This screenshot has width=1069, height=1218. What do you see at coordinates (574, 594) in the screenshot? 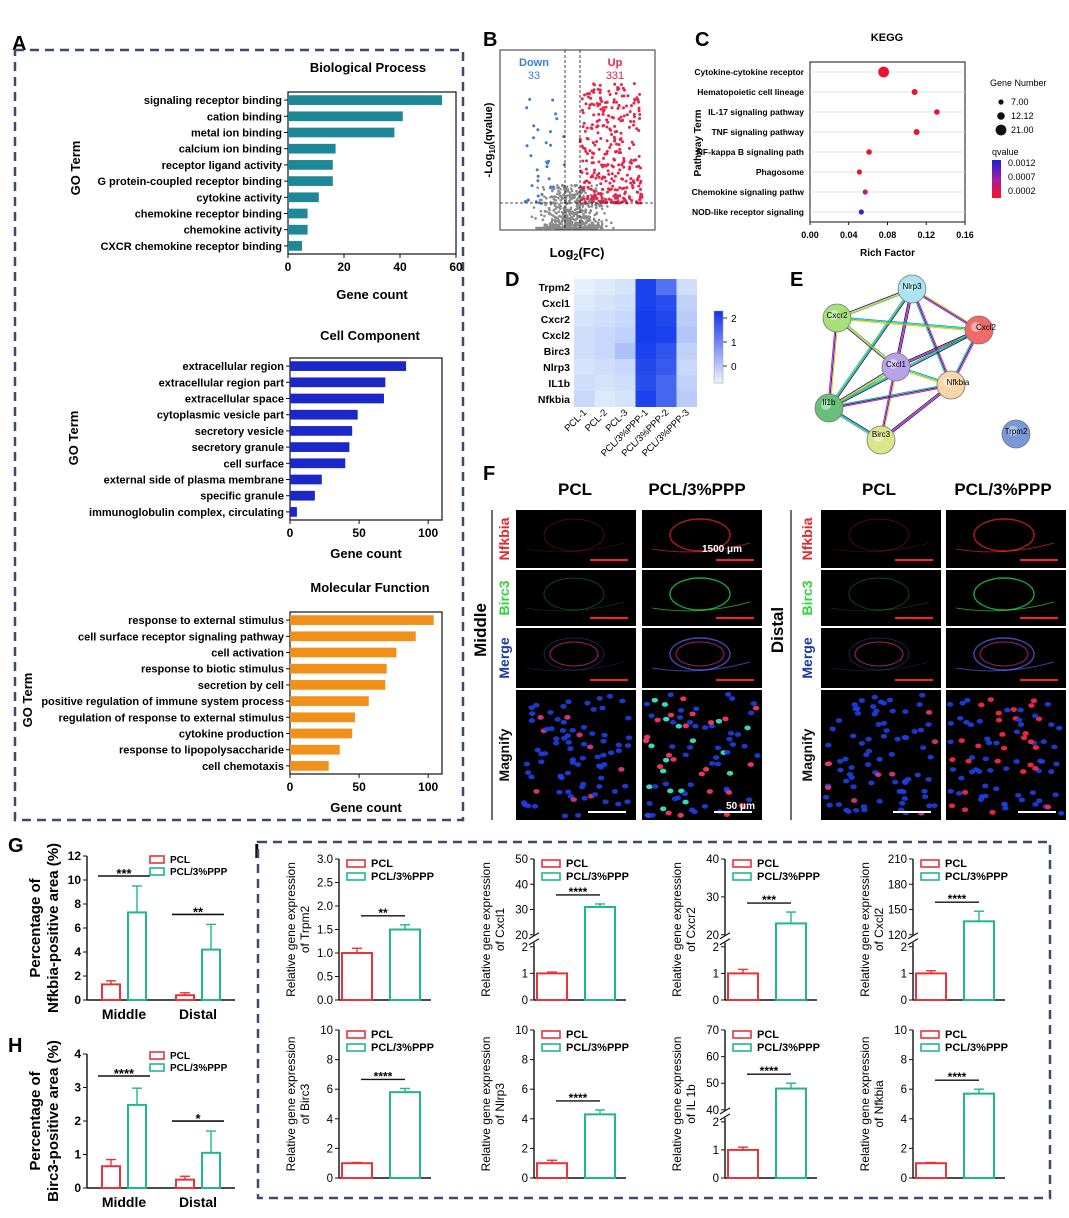
I see `micro-tissue-outline` at bounding box center [574, 594].